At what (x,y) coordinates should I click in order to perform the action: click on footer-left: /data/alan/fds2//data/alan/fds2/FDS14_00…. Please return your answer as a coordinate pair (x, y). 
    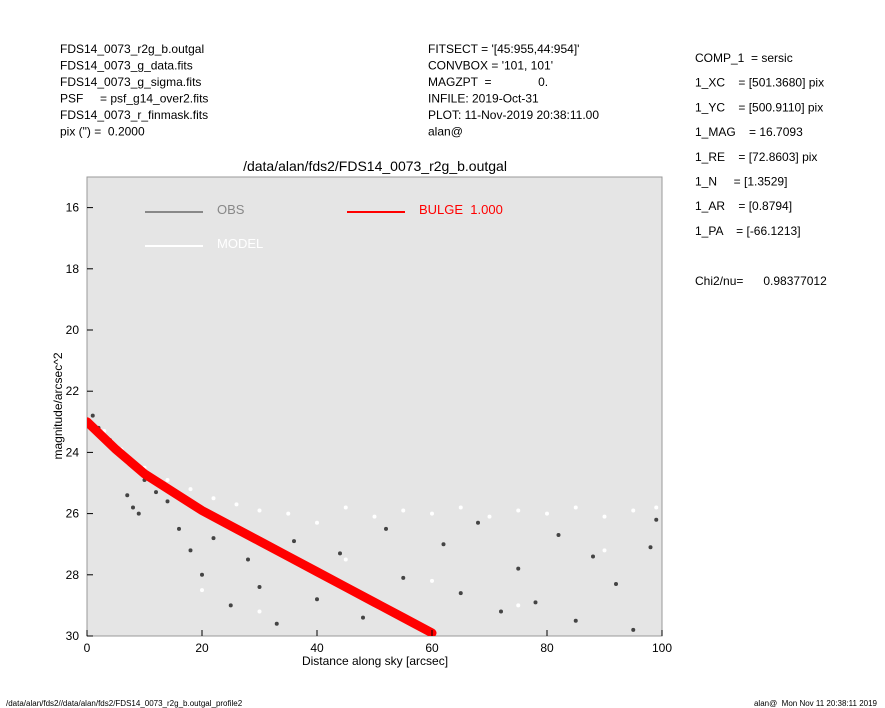
    Looking at the image, I should click on (124, 703).